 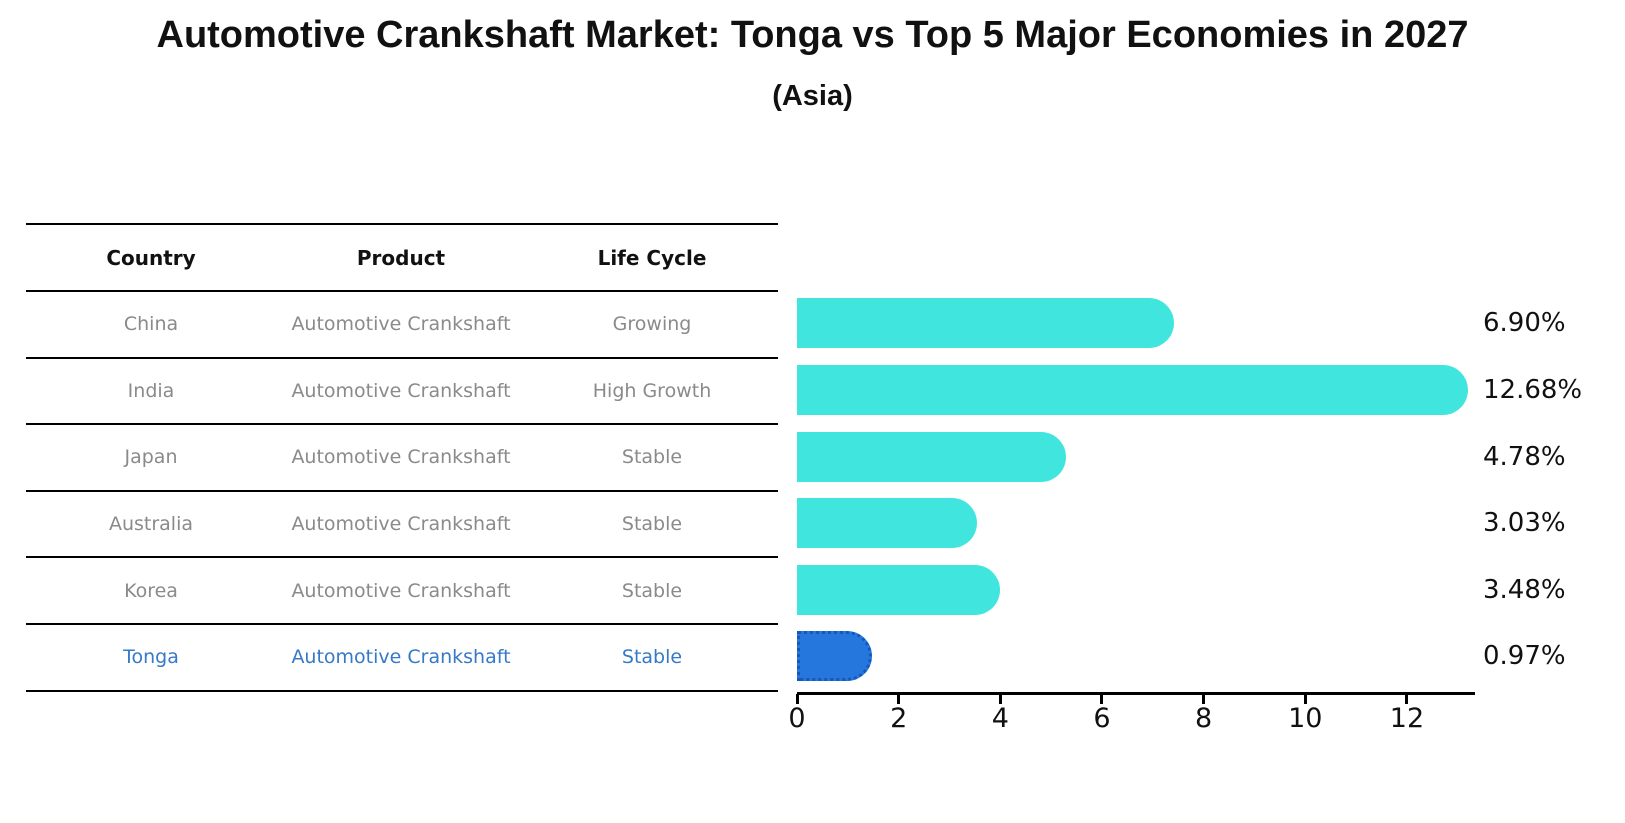 I want to click on x-axis-tick-label: 12, so click(x=1407, y=718).